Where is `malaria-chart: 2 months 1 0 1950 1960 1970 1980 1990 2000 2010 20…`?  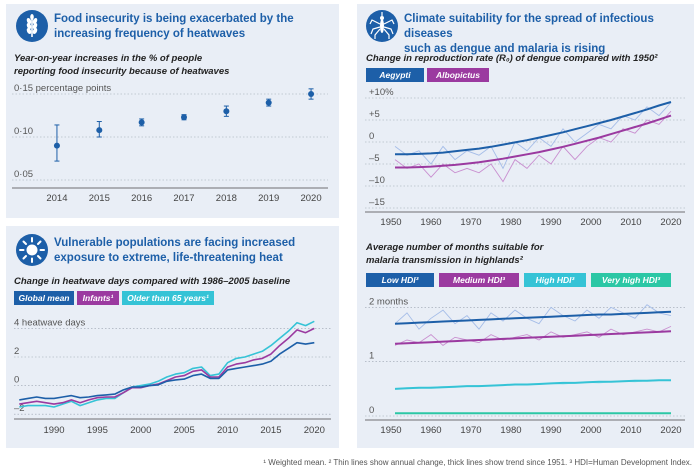 malaria-chart: 2 months 1 0 1950 1960 1970 1980 1990 2000 2010 20… is located at coordinates (525, 366).